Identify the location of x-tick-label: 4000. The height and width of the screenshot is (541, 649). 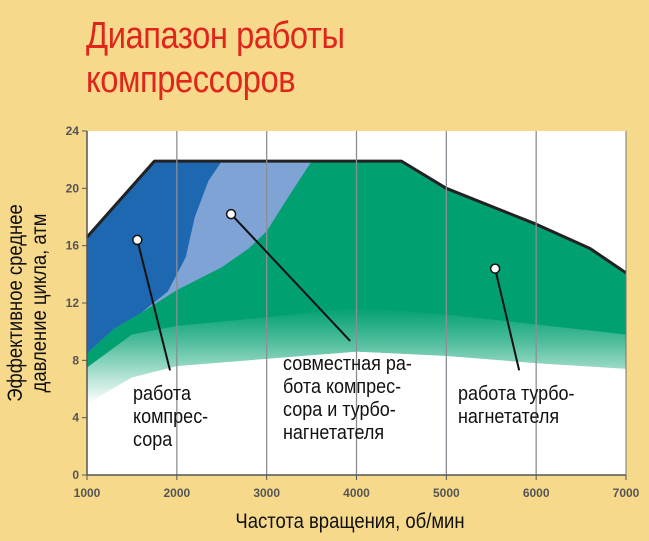
(356, 493).